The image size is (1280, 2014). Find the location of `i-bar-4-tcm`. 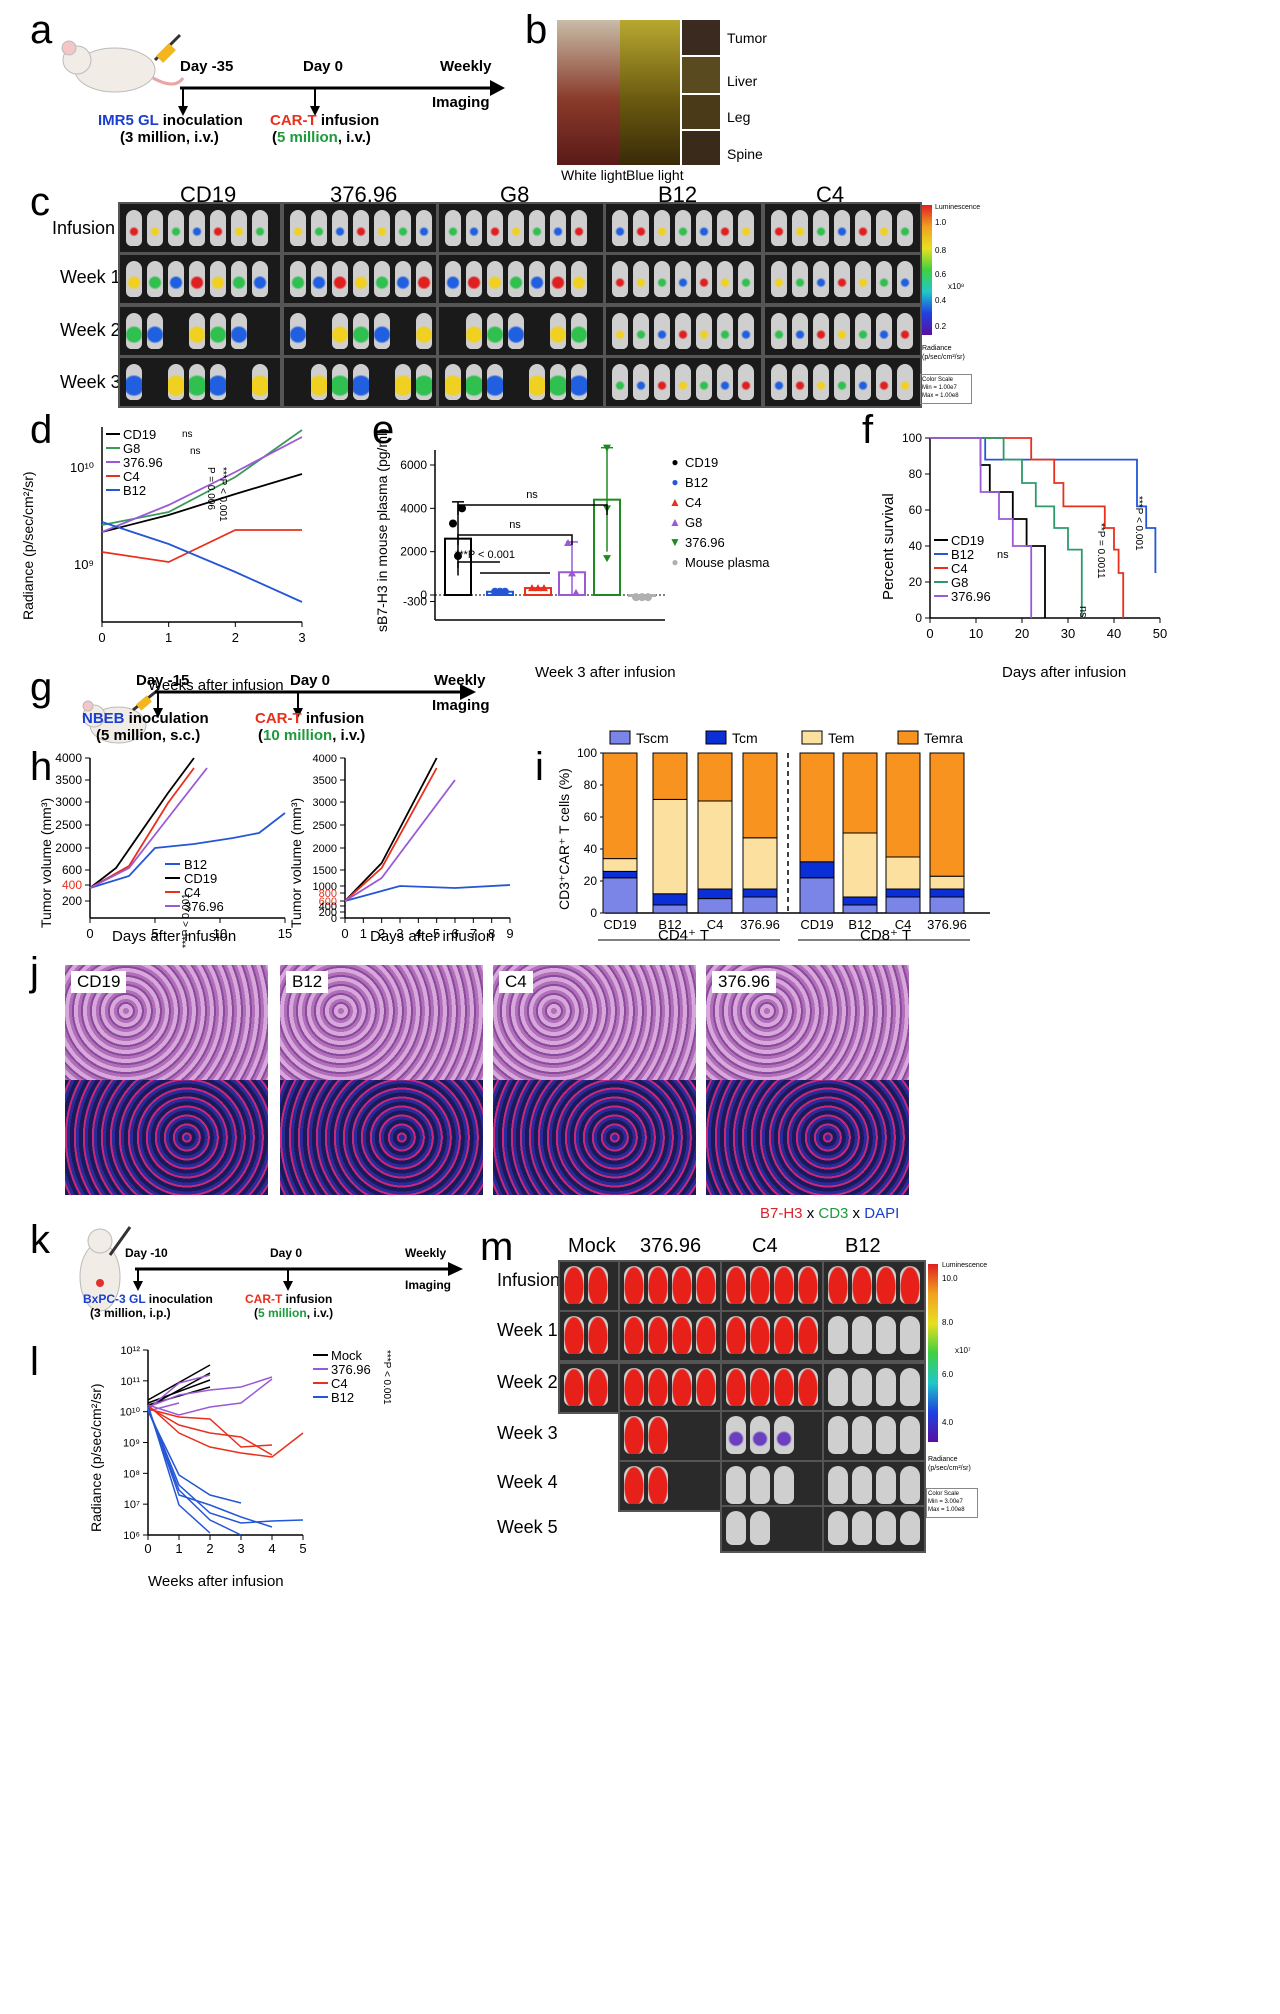

i-bar-4-tcm is located at coordinates (817, 870).